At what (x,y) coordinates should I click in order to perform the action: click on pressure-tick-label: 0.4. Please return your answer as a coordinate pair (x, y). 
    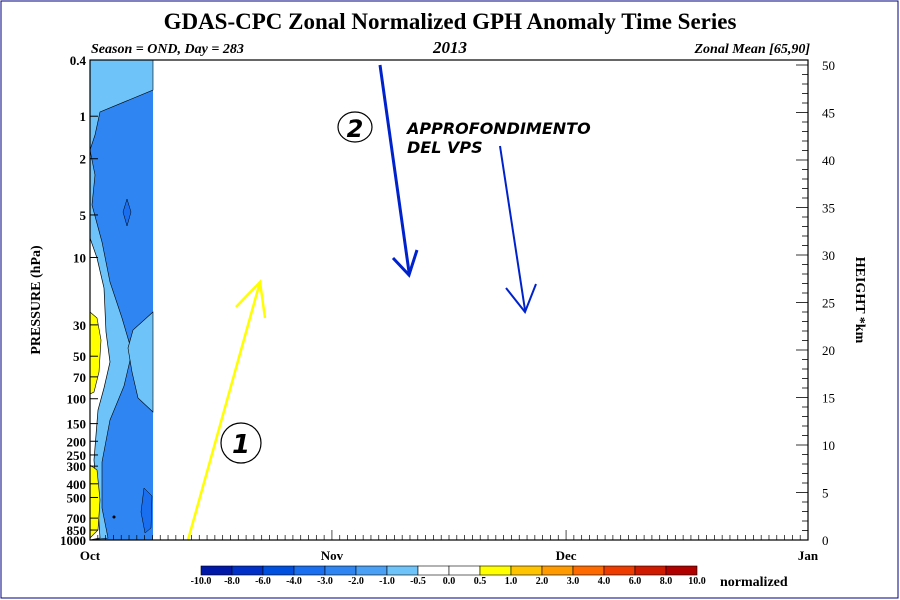
    Looking at the image, I should click on (78, 60).